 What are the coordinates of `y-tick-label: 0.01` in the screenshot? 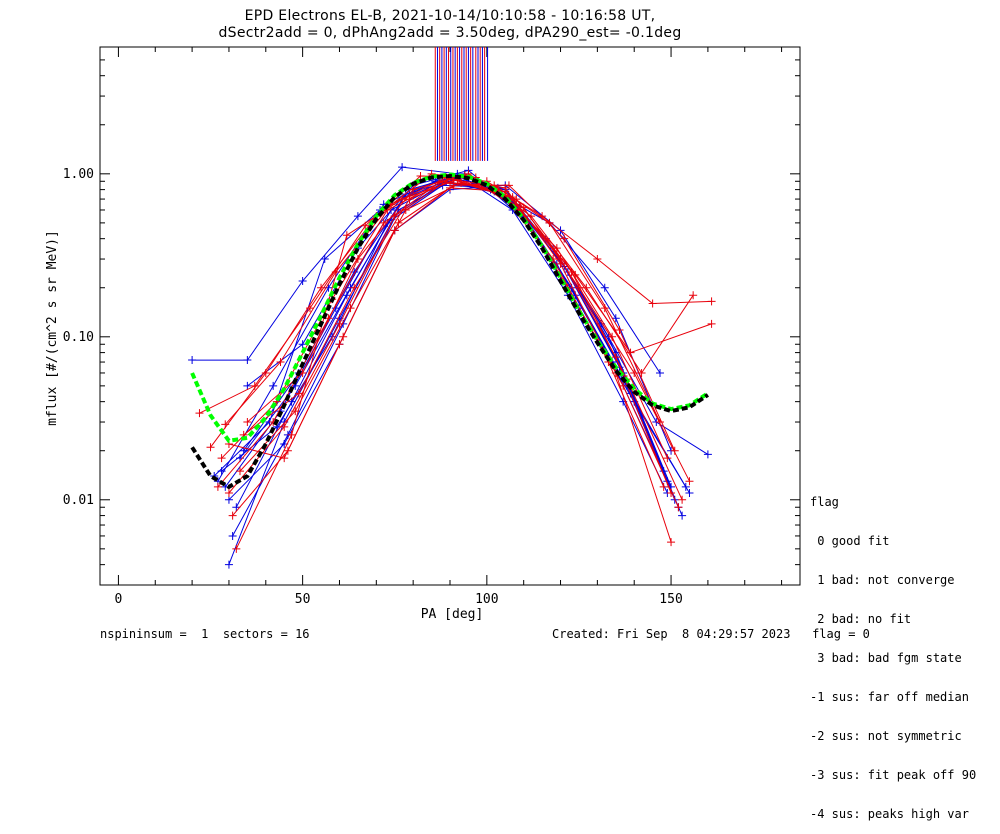 It's located at (78, 500).